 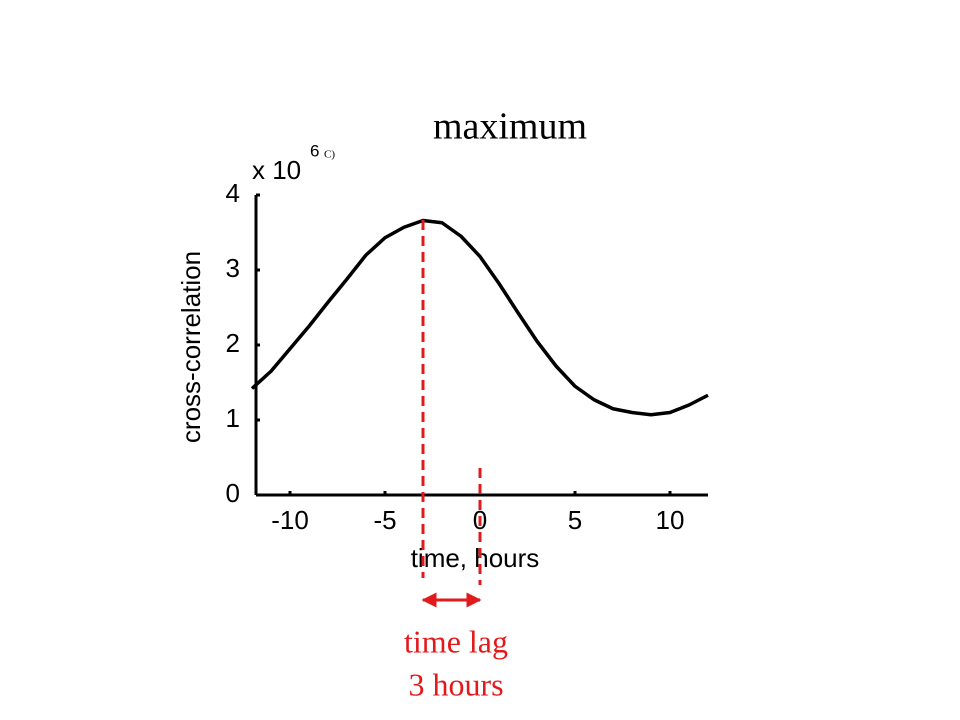 What do you see at coordinates (455, 684) in the screenshot?
I see `annotation-text: 3 hours` at bounding box center [455, 684].